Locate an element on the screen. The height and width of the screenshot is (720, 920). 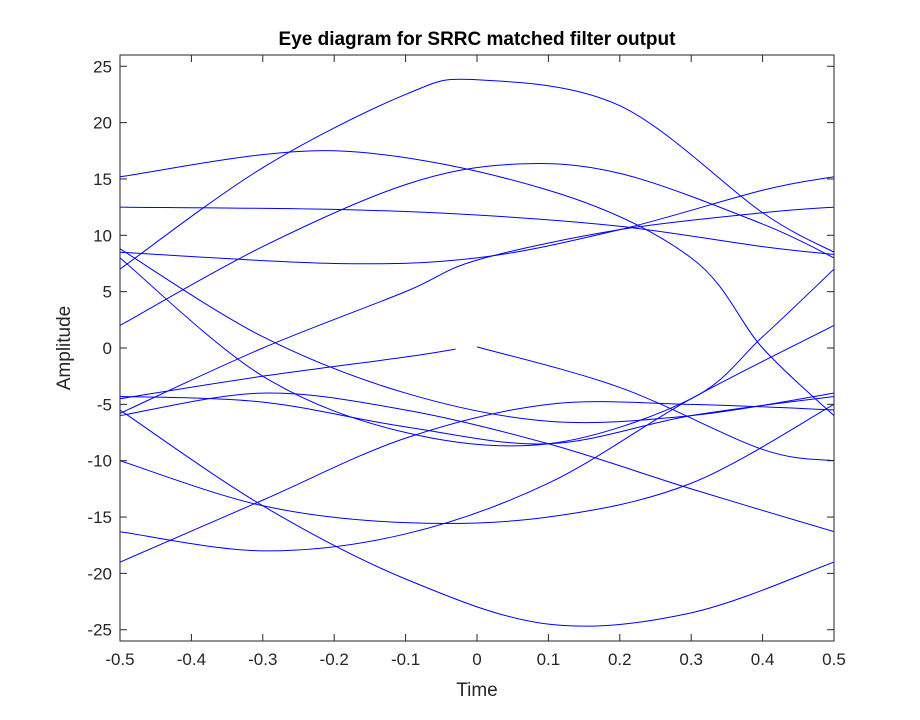
x-tick-label: 0.4 is located at coordinates (763, 659).